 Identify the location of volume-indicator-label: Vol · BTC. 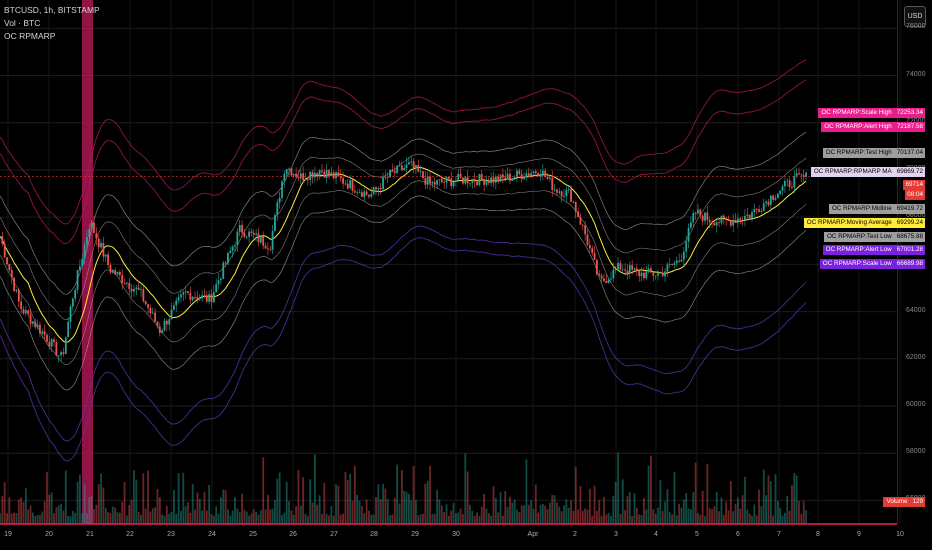
(22, 23).